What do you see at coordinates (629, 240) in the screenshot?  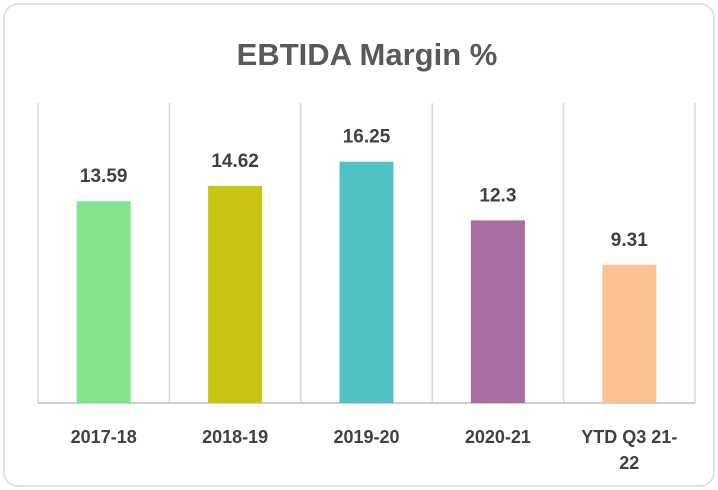 I see `value-label: 9.31` at bounding box center [629, 240].